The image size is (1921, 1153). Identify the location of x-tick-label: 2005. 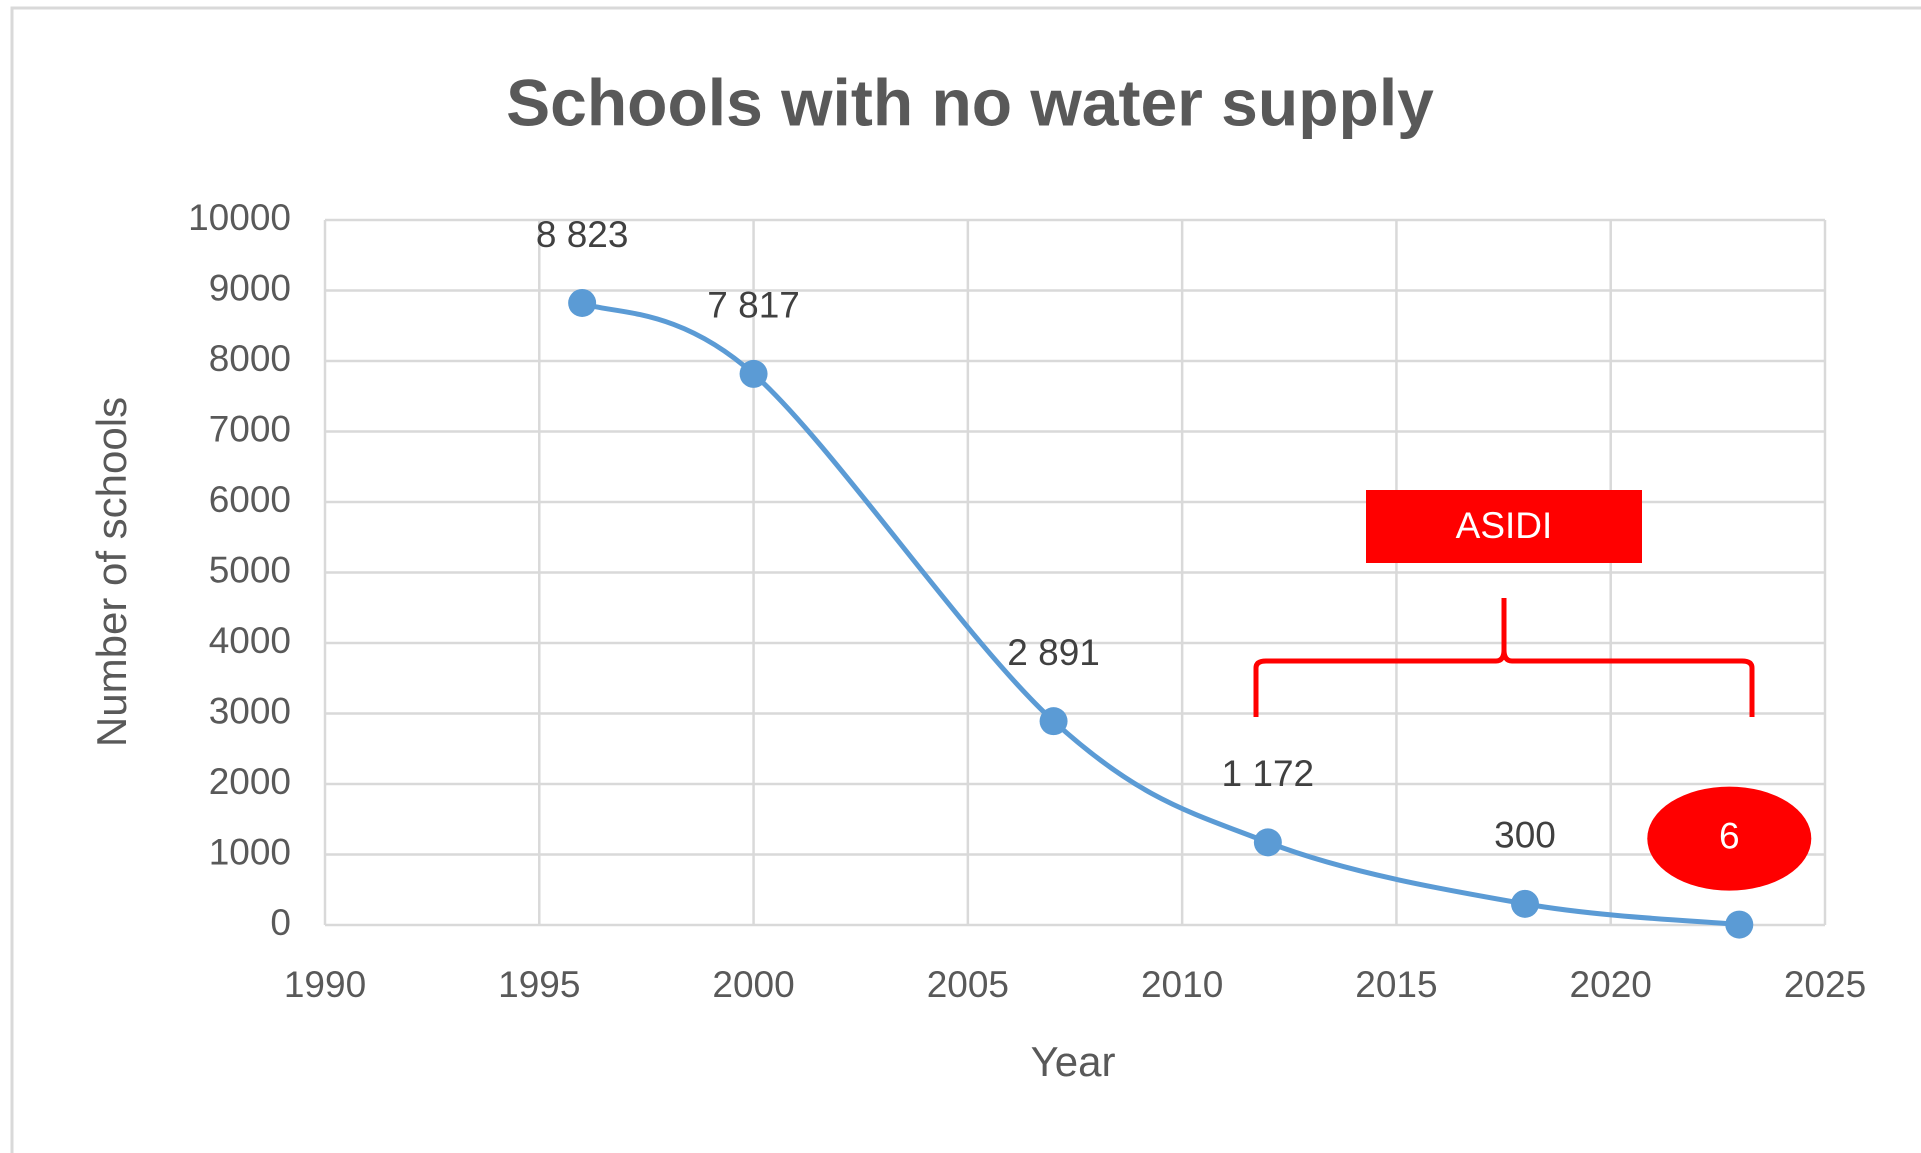
(968, 984).